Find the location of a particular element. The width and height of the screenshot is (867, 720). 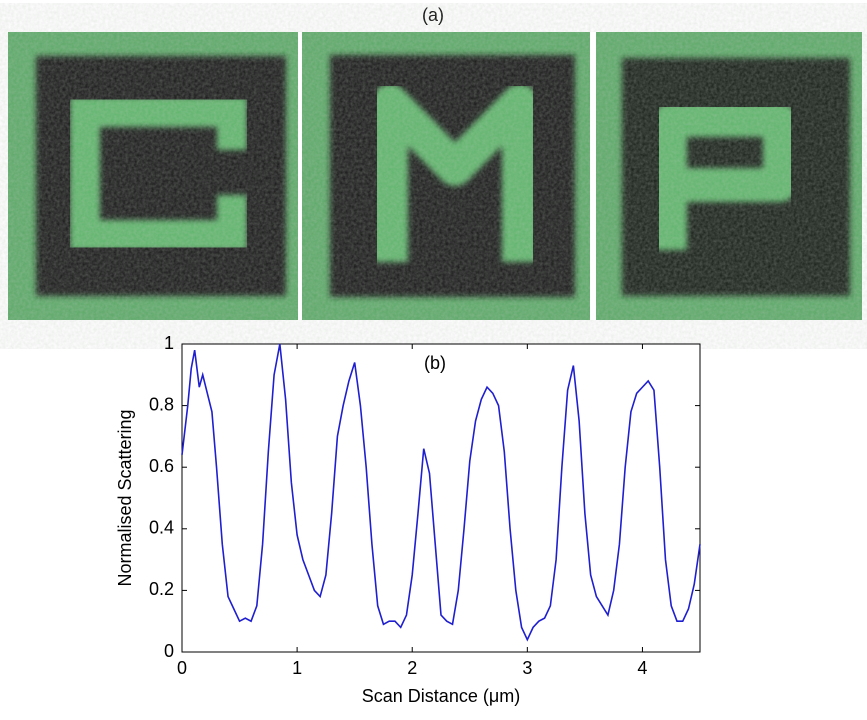

y-tick-label: 1 is located at coordinates (169, 343).